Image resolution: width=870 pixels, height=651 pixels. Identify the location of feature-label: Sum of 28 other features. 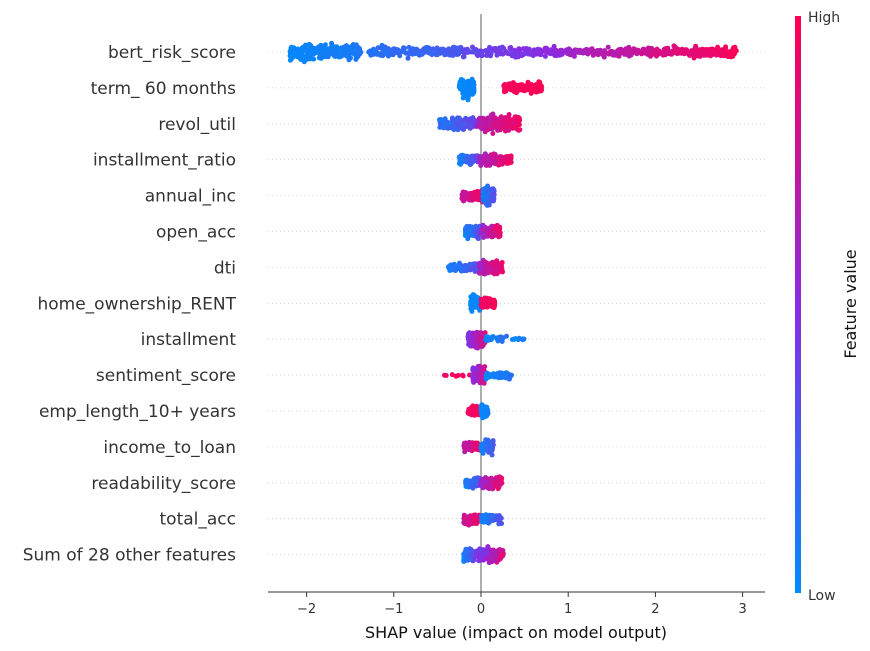
(129, 556).